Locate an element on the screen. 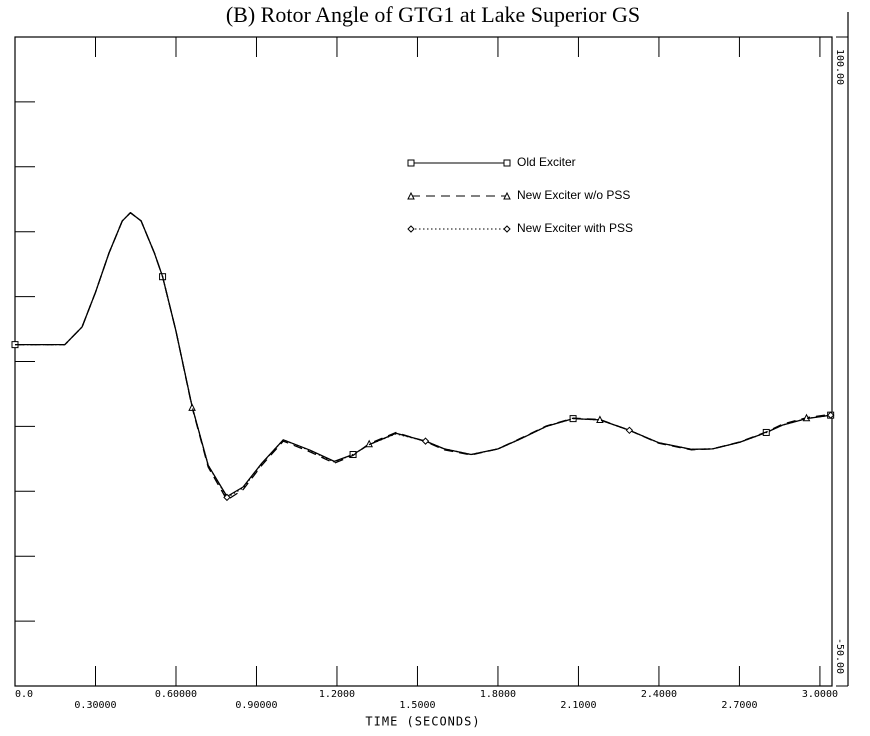  y2-tick-label: -50.00 is located at coordinates (839, 656).